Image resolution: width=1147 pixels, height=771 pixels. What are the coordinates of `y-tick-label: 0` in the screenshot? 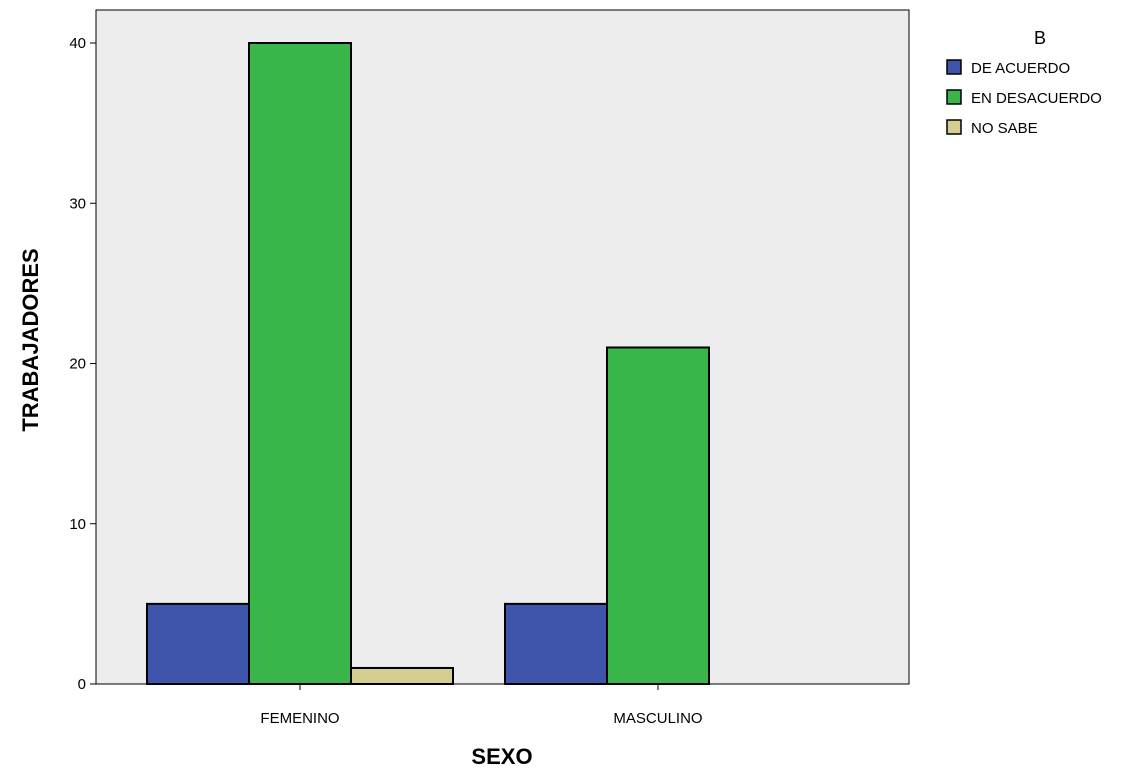 It's located at (82, 684).